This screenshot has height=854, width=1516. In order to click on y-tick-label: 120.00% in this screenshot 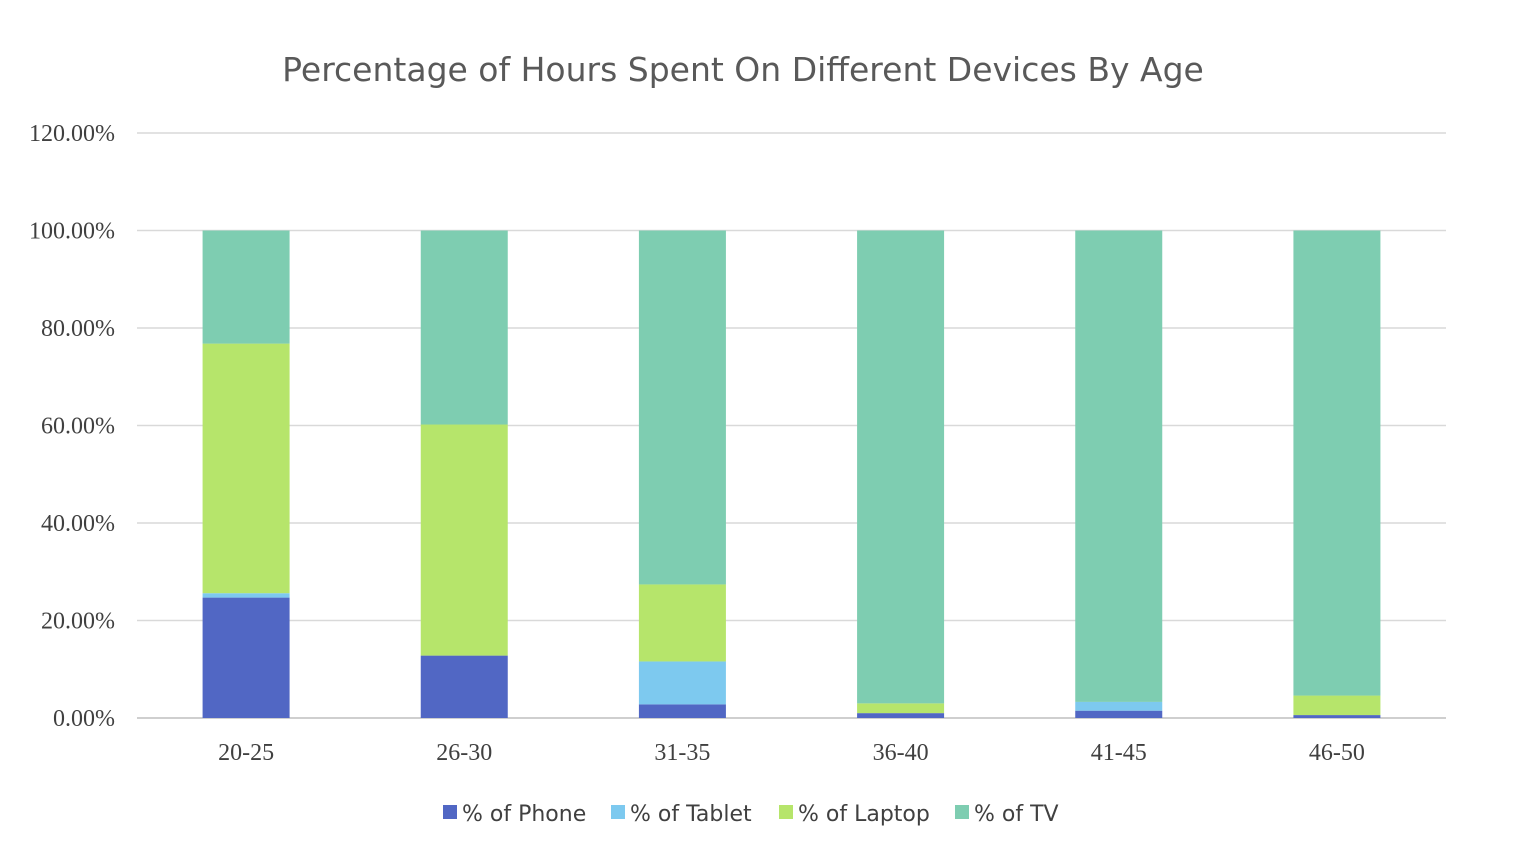, I will do `click(72, 134)`.